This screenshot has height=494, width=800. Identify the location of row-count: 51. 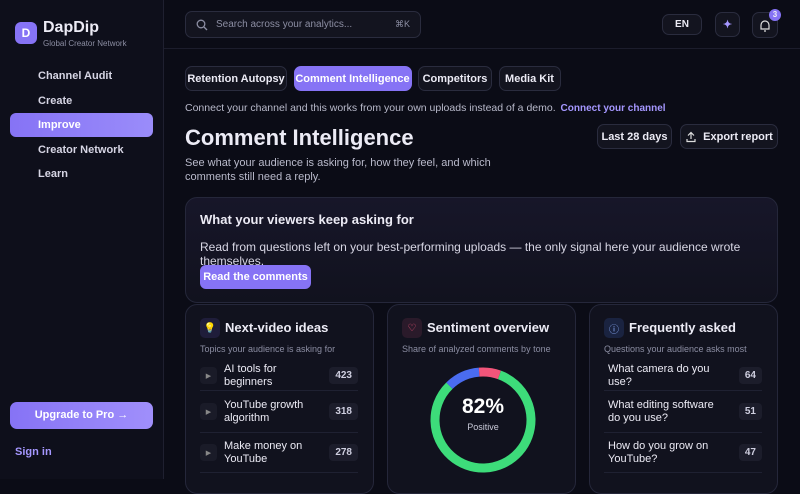
(750, 411).